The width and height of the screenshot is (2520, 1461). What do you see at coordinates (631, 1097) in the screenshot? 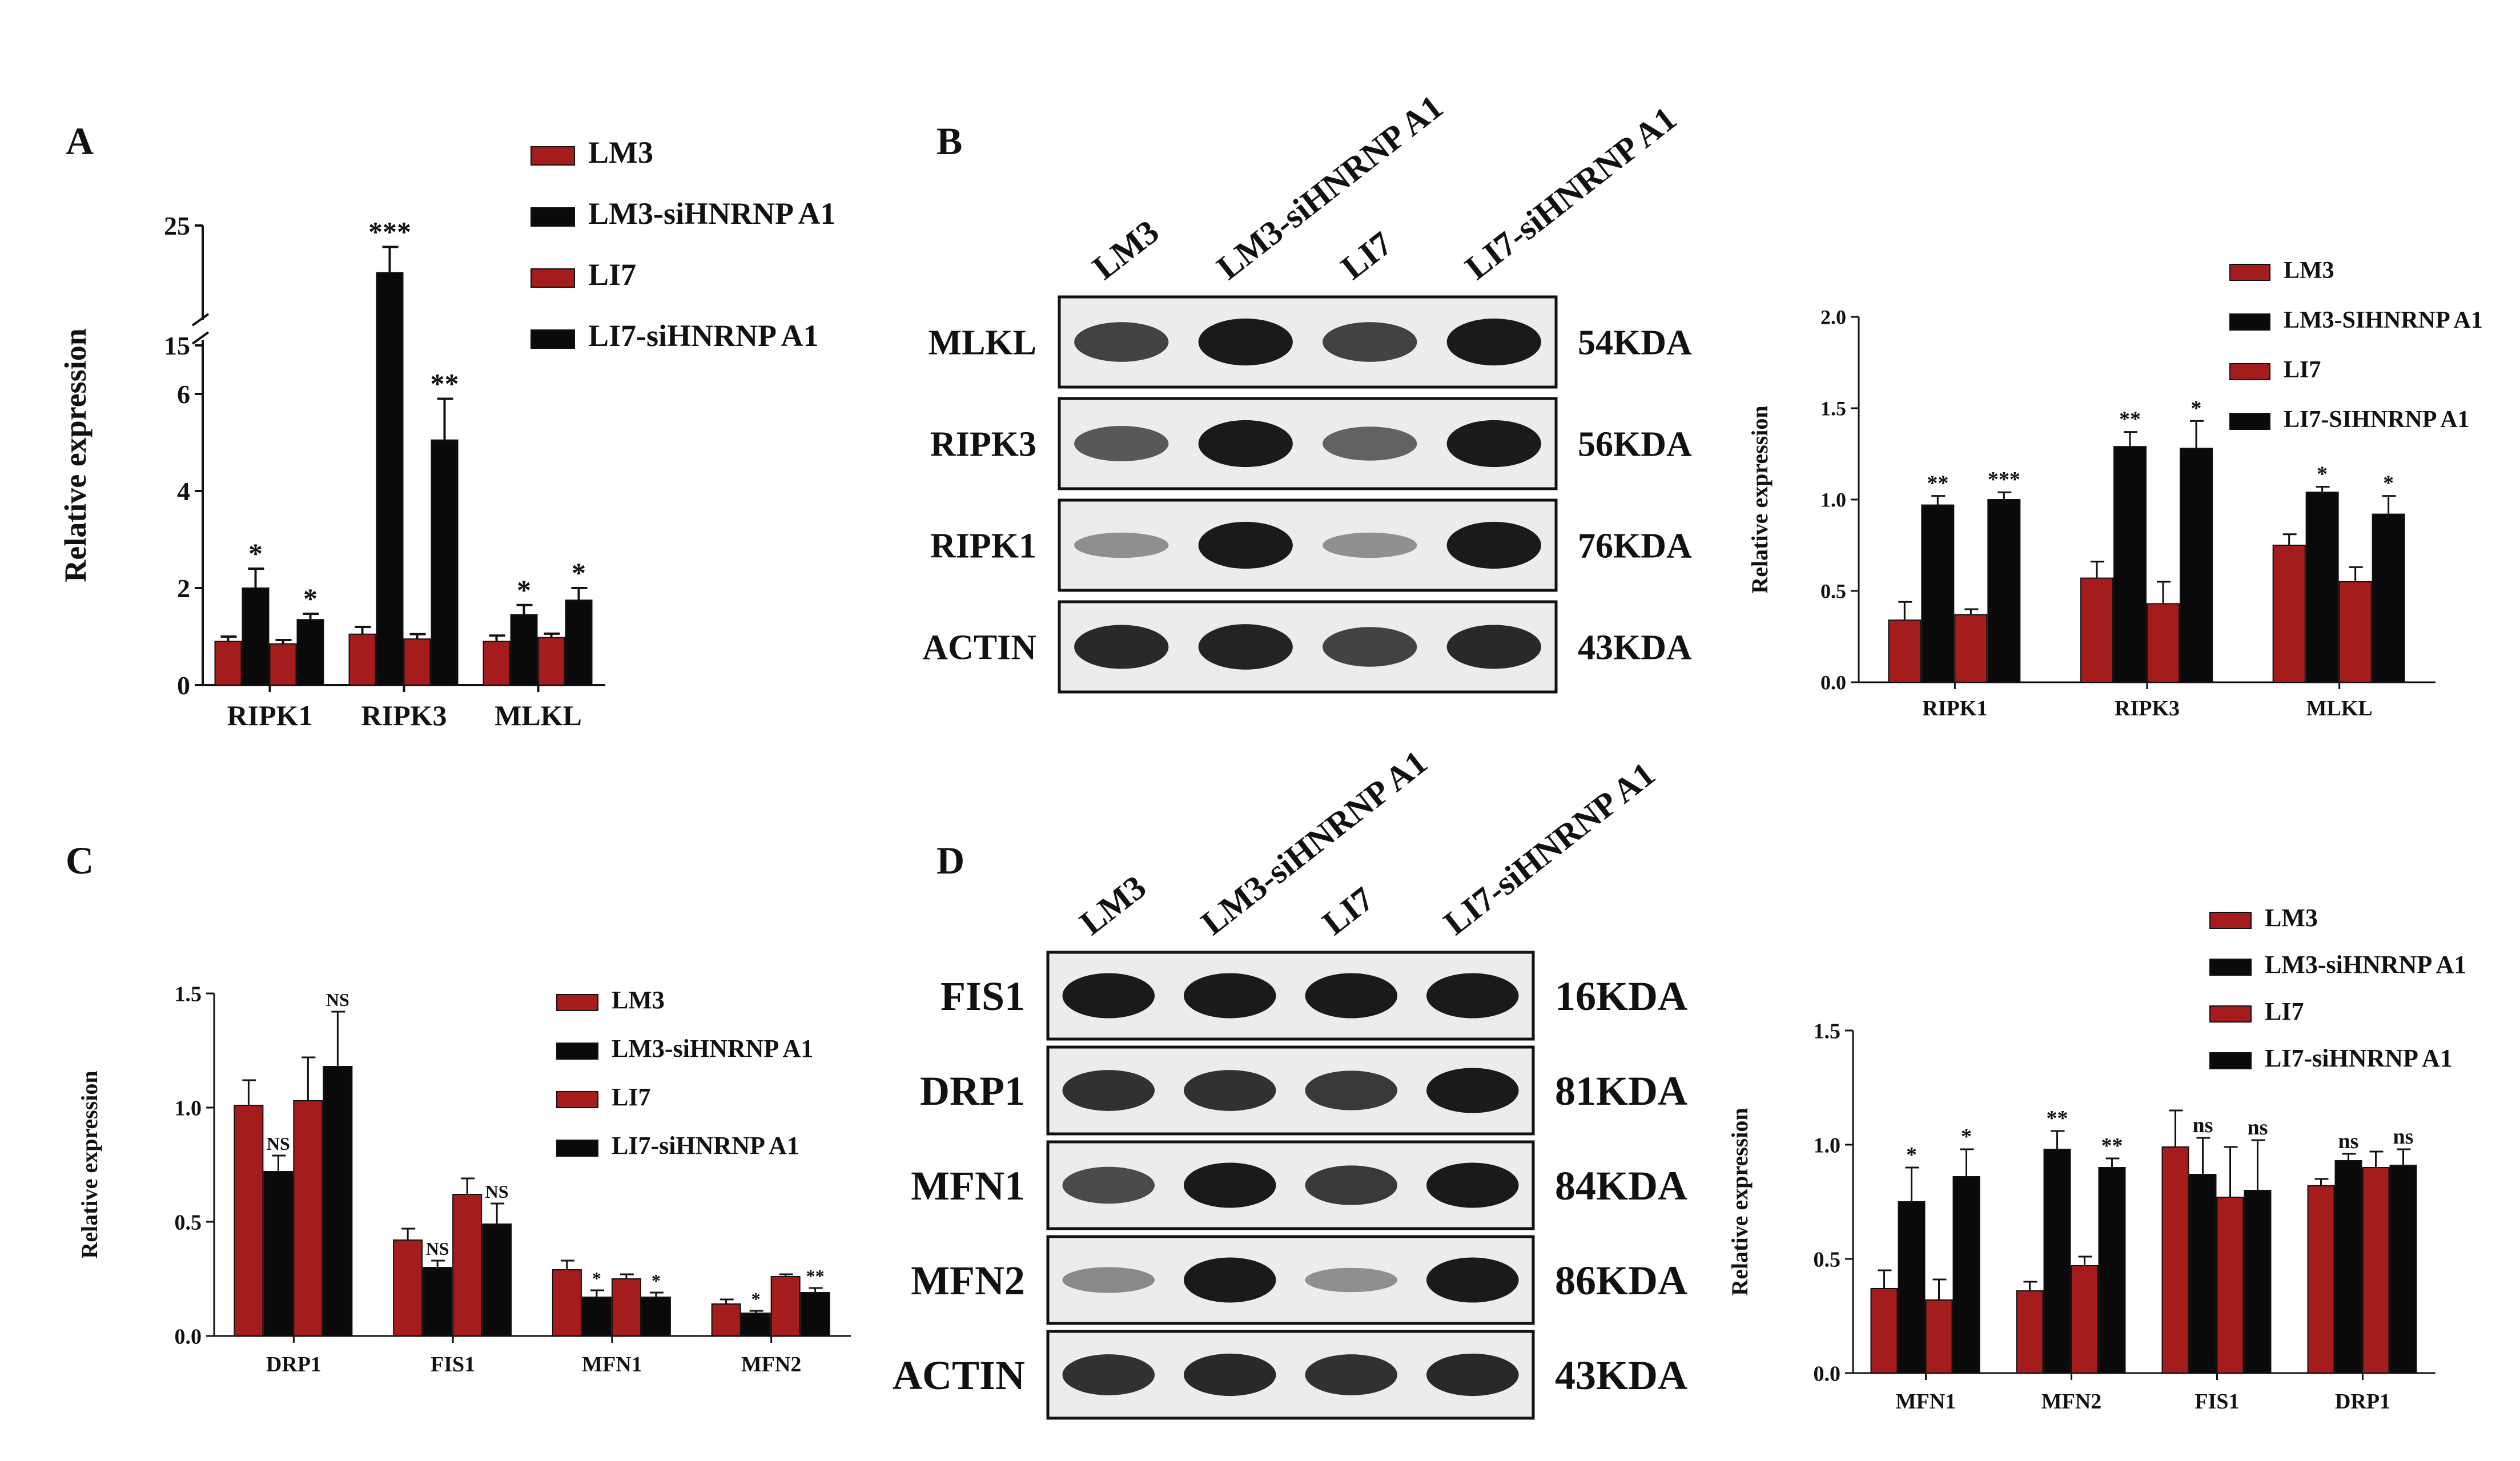
I see `panel-c-legend-label: LI7` at bounding box center [631, 1097].